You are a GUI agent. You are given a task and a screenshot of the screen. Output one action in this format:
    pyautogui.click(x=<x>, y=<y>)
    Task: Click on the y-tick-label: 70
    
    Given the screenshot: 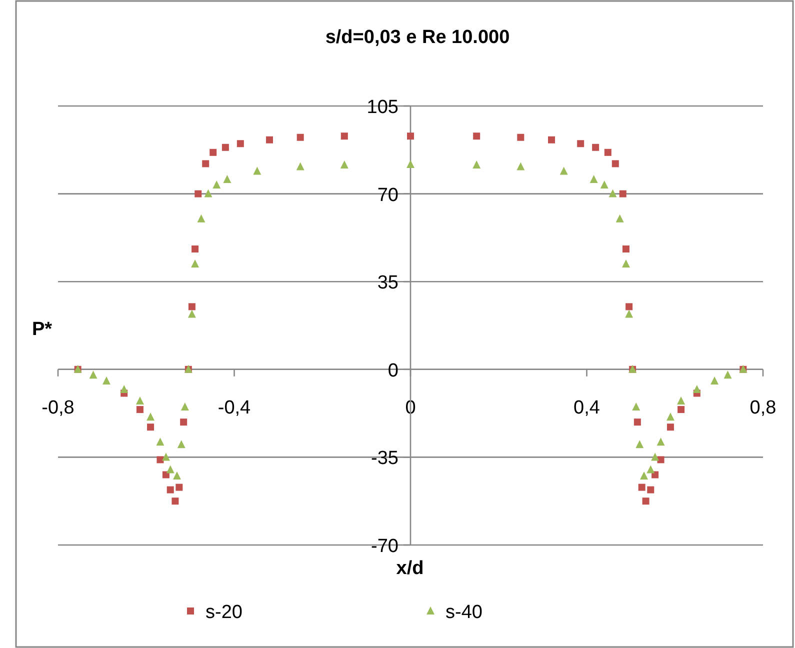 What is the action you would take?
    pyautogui.click(x=387, y=195)
    